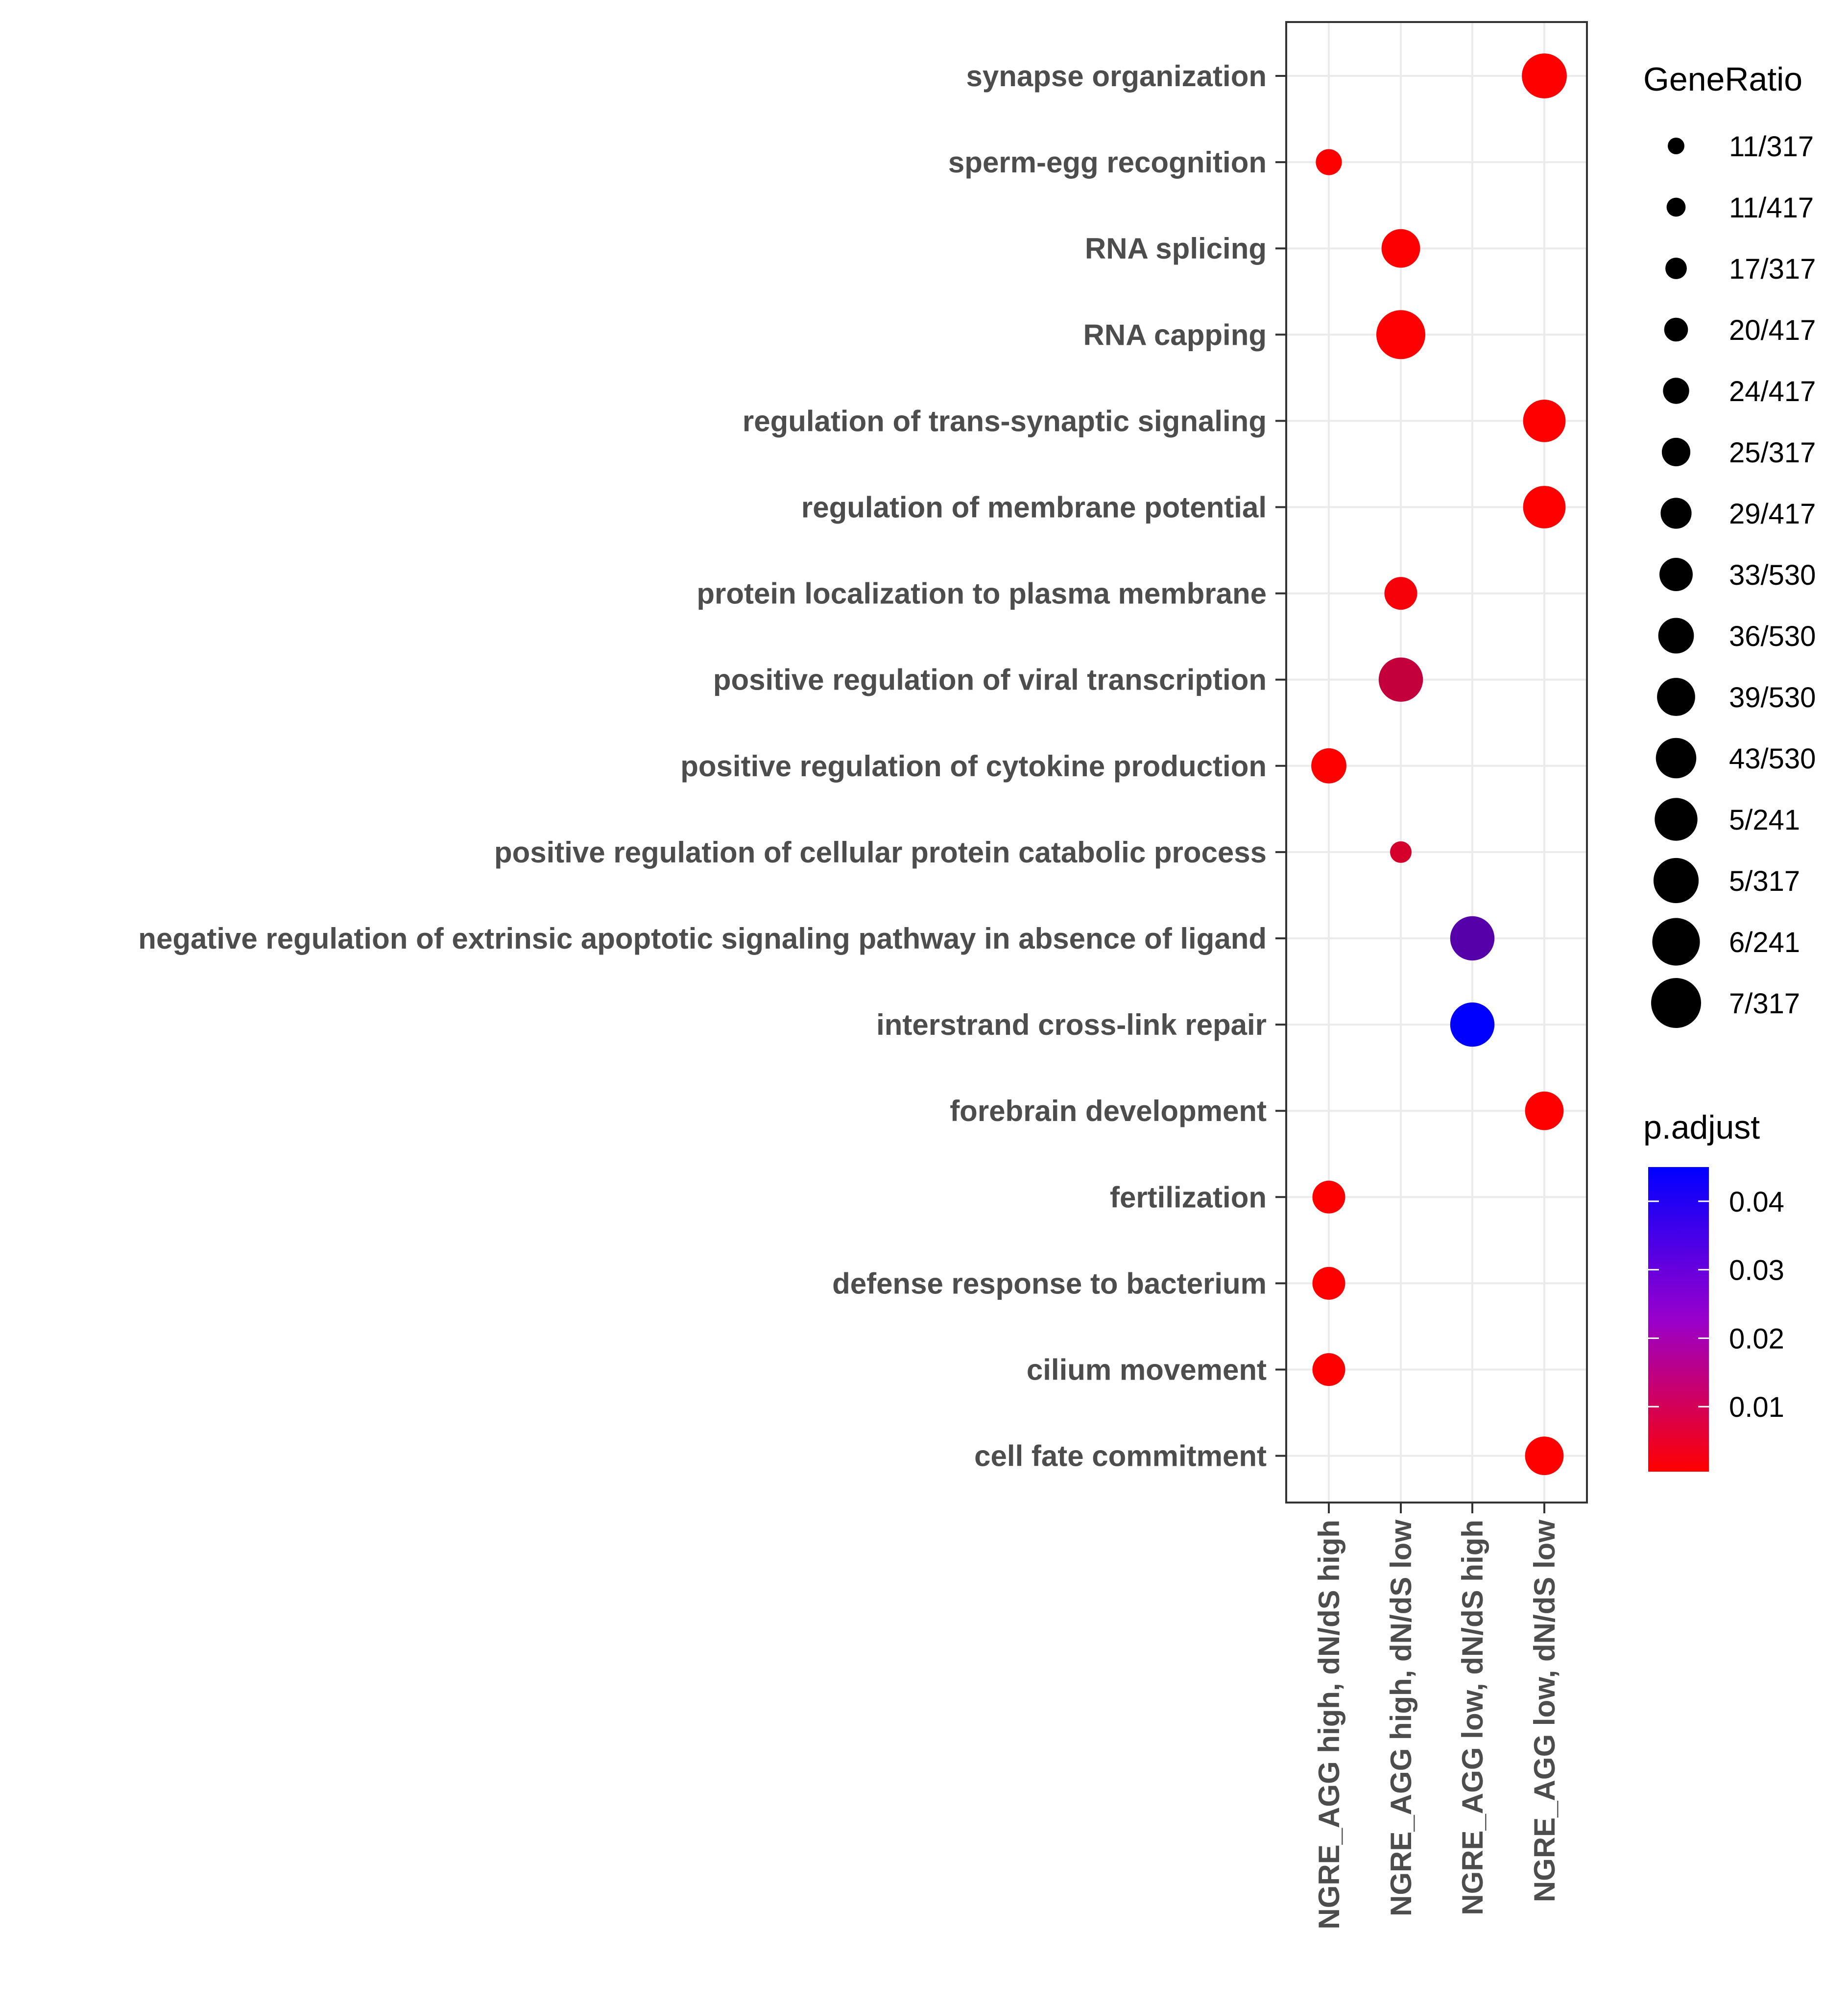 This screenshot has width=1848, height=2005. What do you see at coordinates (1188, 1197) in the screenshot?
I see `y-axis-label: fertilization` at bounding box center [1188, 1197].